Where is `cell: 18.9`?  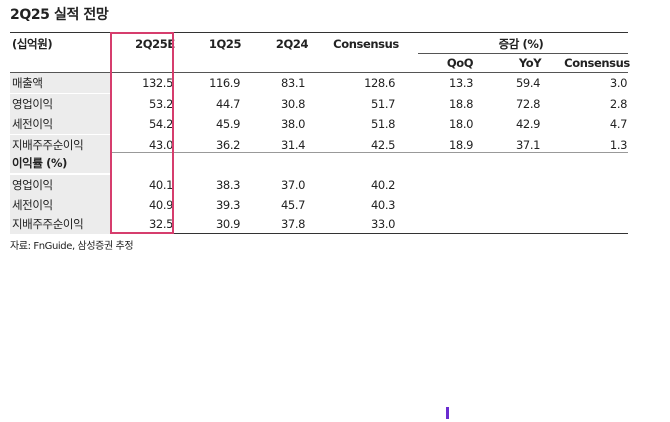
cell: 18.9 is located at coordinates (460, 144).